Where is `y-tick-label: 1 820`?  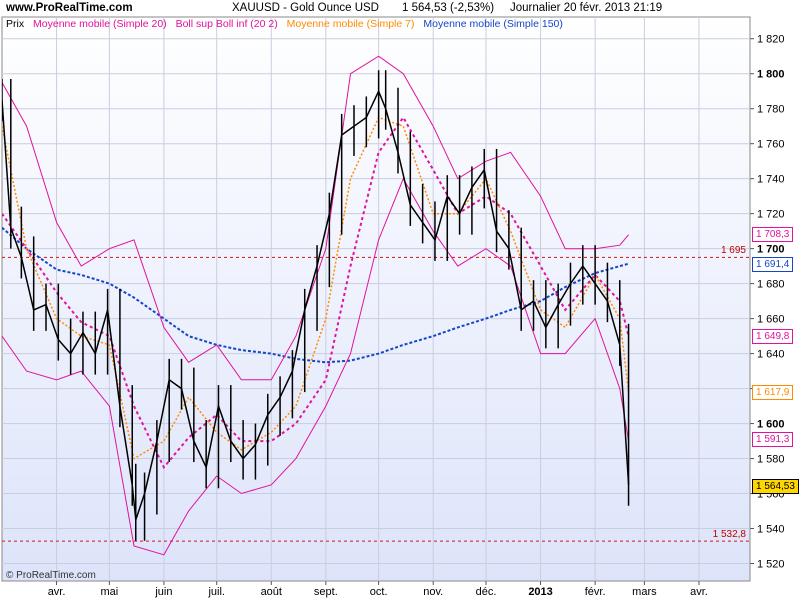
y-tick-label: 1 820 is located at coordinates (771, 40).